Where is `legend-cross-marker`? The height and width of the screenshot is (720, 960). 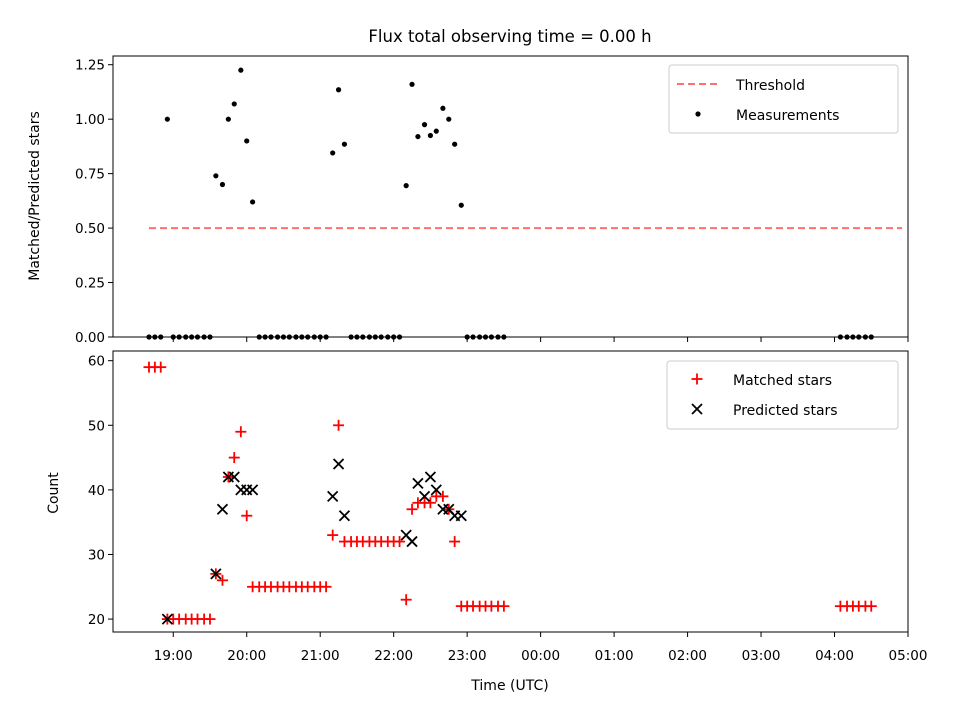
legend-cross-marker is located at coordinates (697, 409).